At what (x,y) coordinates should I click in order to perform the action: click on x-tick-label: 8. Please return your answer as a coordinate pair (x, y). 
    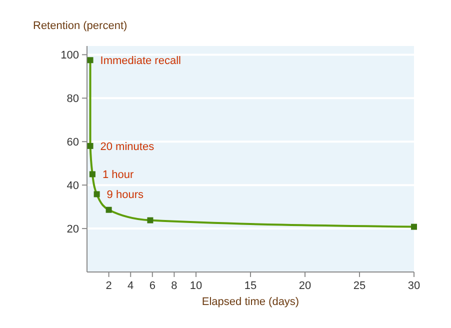
    Looking at the image, I should click on (174, 286).